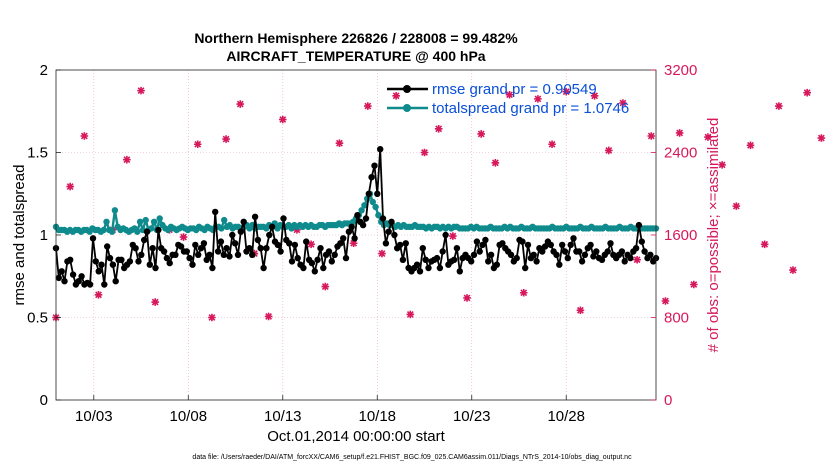 This screenshot has width=830, height=470. I want to click on y-right-tick-label: 3200, so click(680, 70).